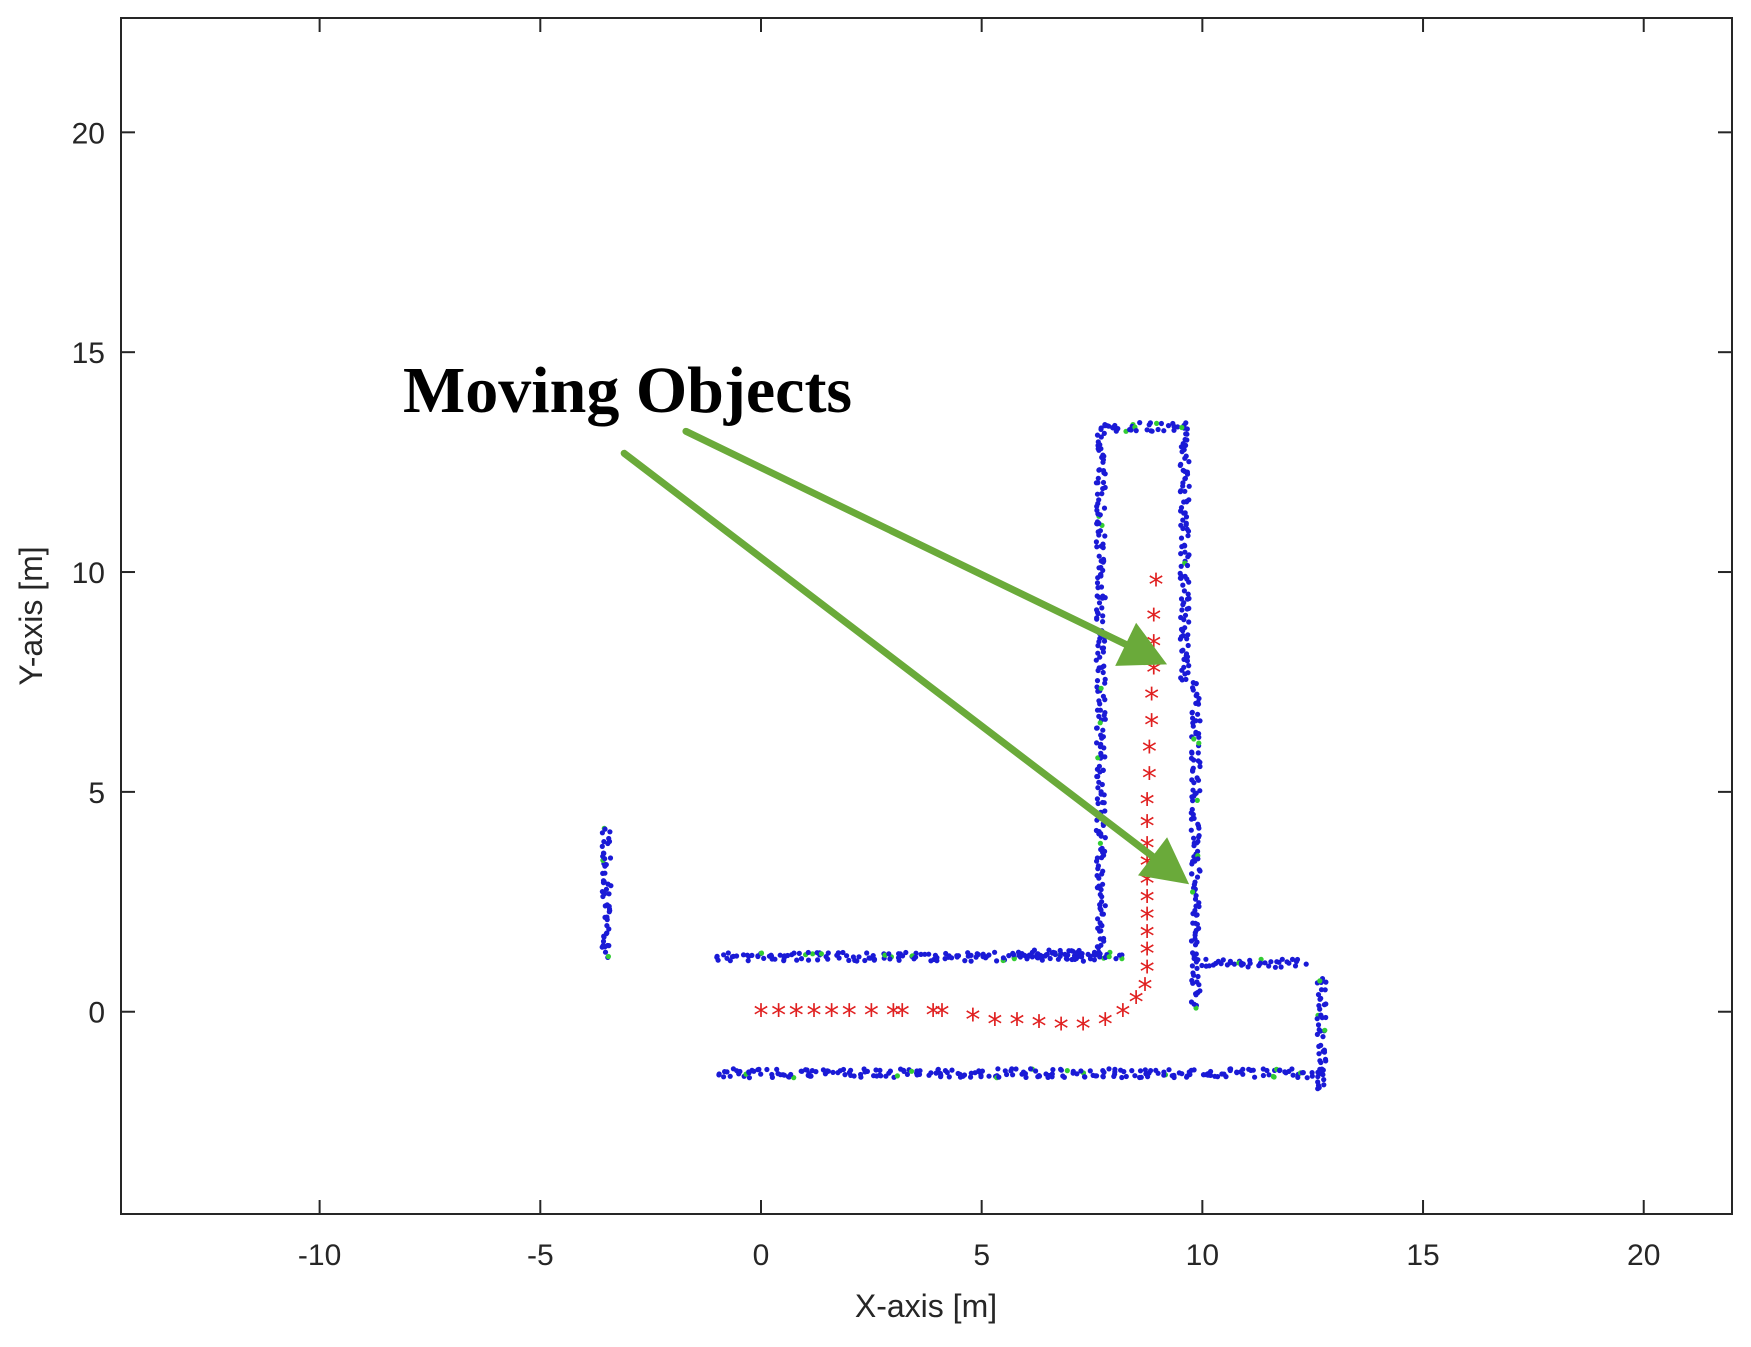 This screenshot has height=1347, width=1751. What do you see at coordinates (96, 1013) in the screenshot?
I see `y-tick-label: 0` at bounding box center [96, 1013].